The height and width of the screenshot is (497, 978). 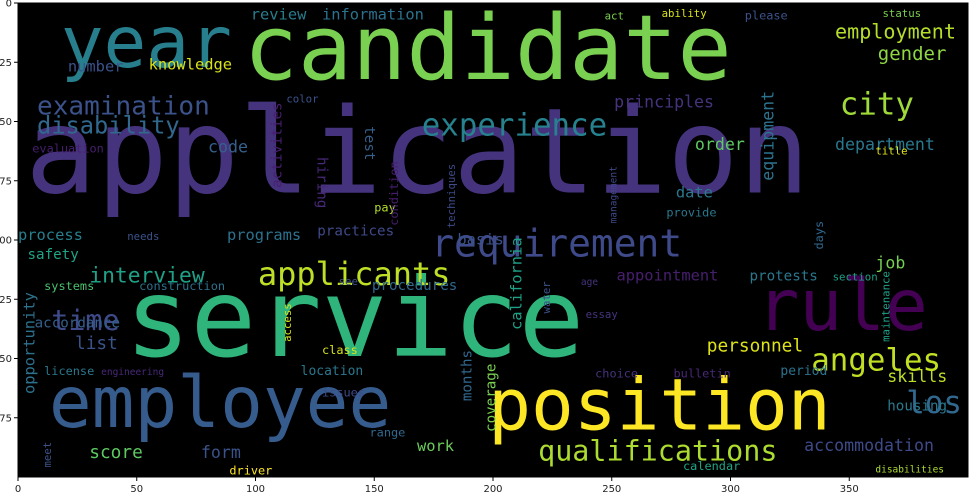 I want to click on x-tick-label: 250, so click(x=611, y=489).